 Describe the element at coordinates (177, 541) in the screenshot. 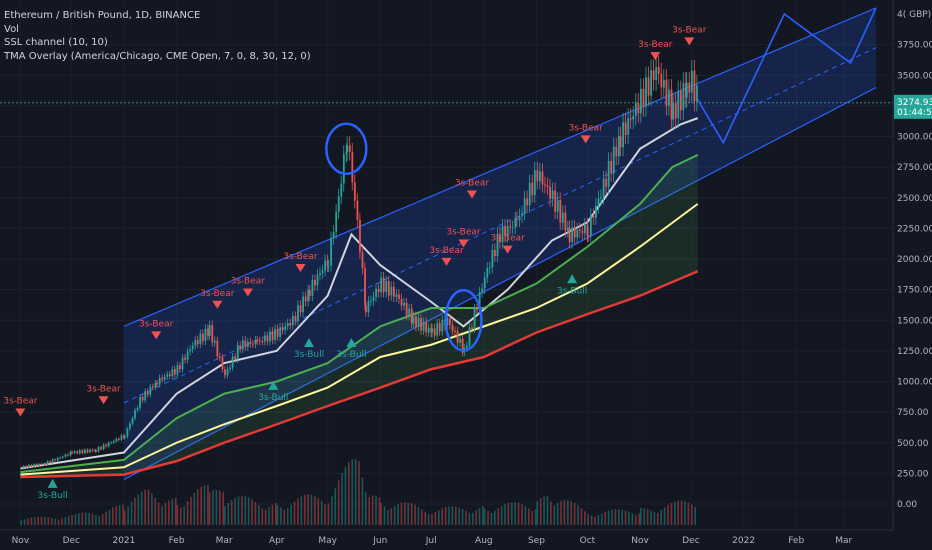

I see `time-tick-label: Feb` at that location.